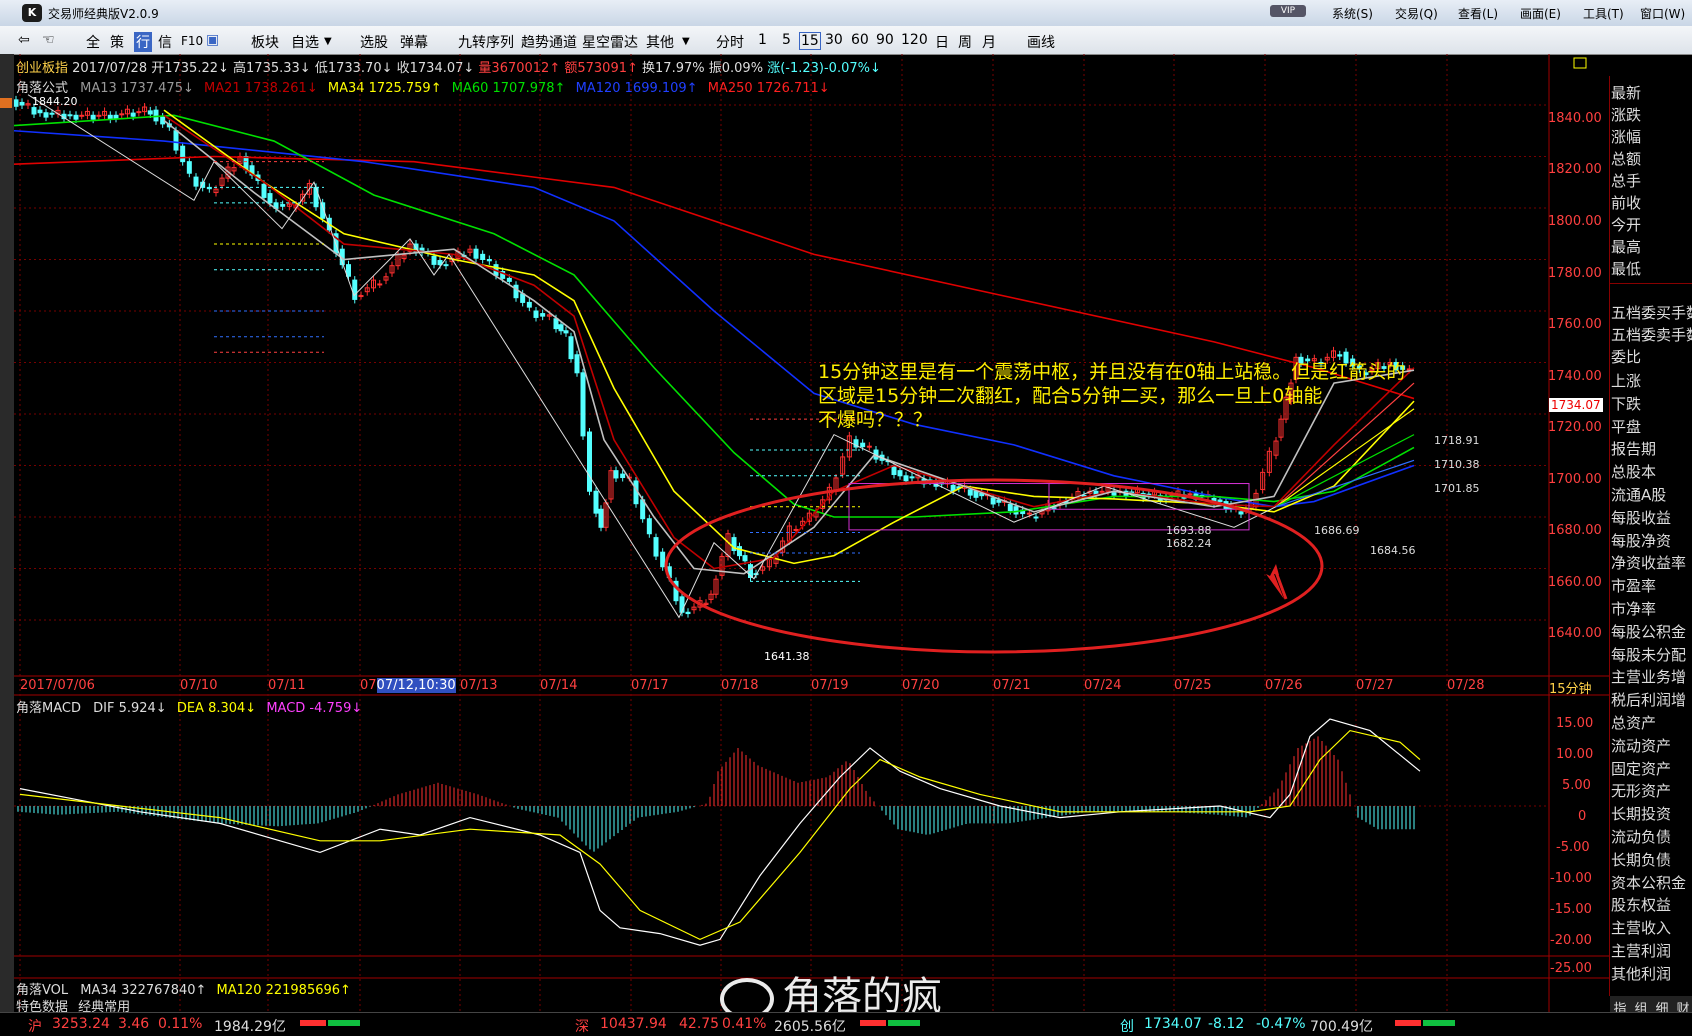 This screenshot has height=1036, width=1692. I want to click on period-day: 日, so click(942, 43).